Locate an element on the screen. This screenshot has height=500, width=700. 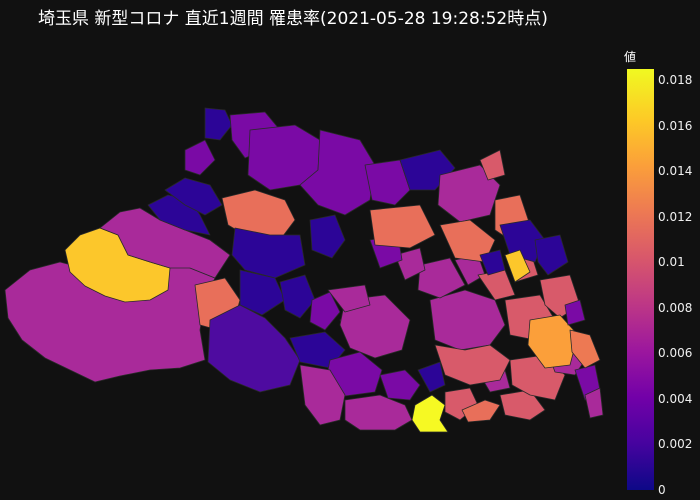
colorbar-tick-label: 0.012 is located at coordinates (675, 217).